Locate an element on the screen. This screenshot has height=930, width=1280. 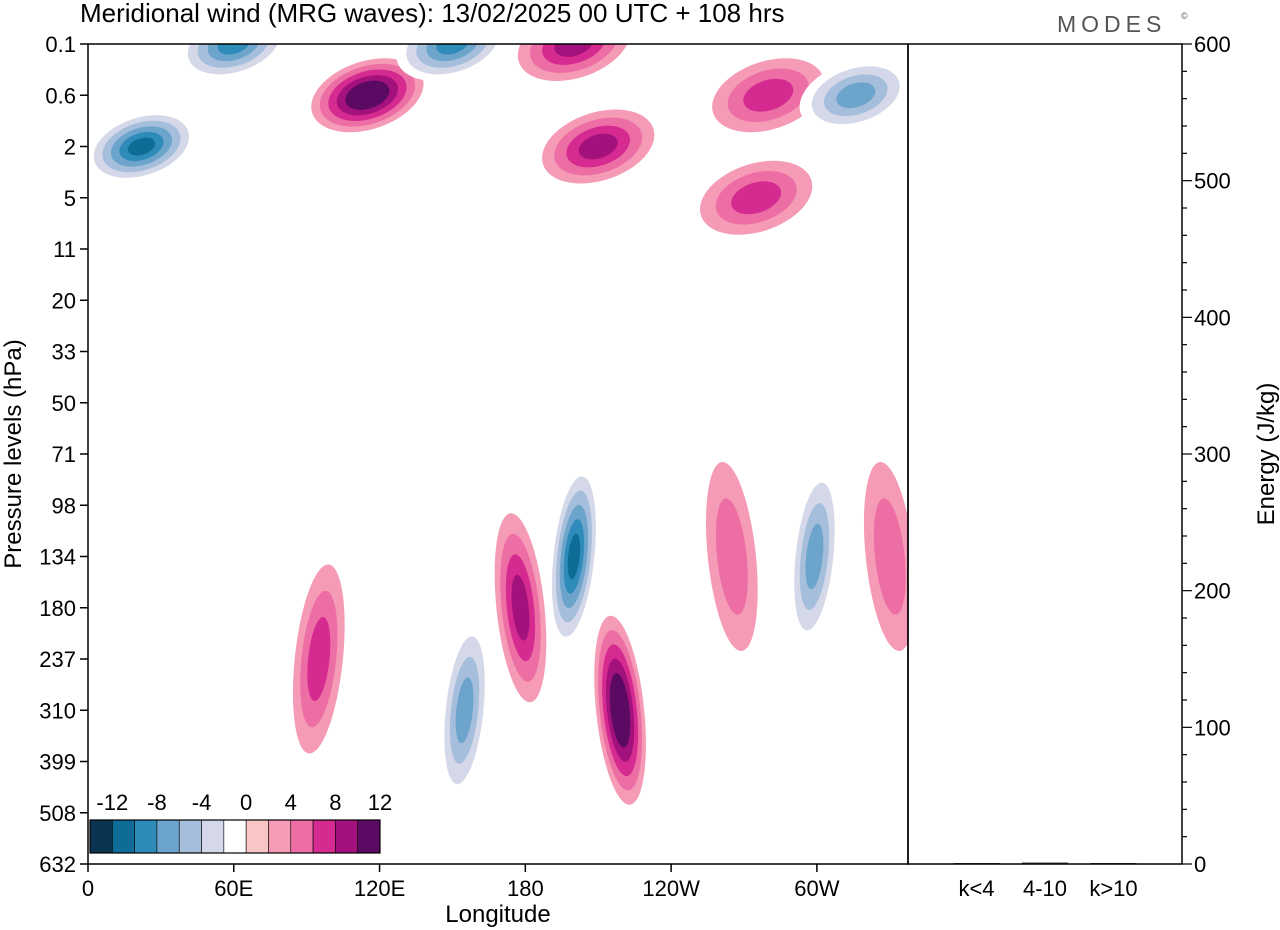
energy-tick-label: 400 is located at coordinates (1212, 317).